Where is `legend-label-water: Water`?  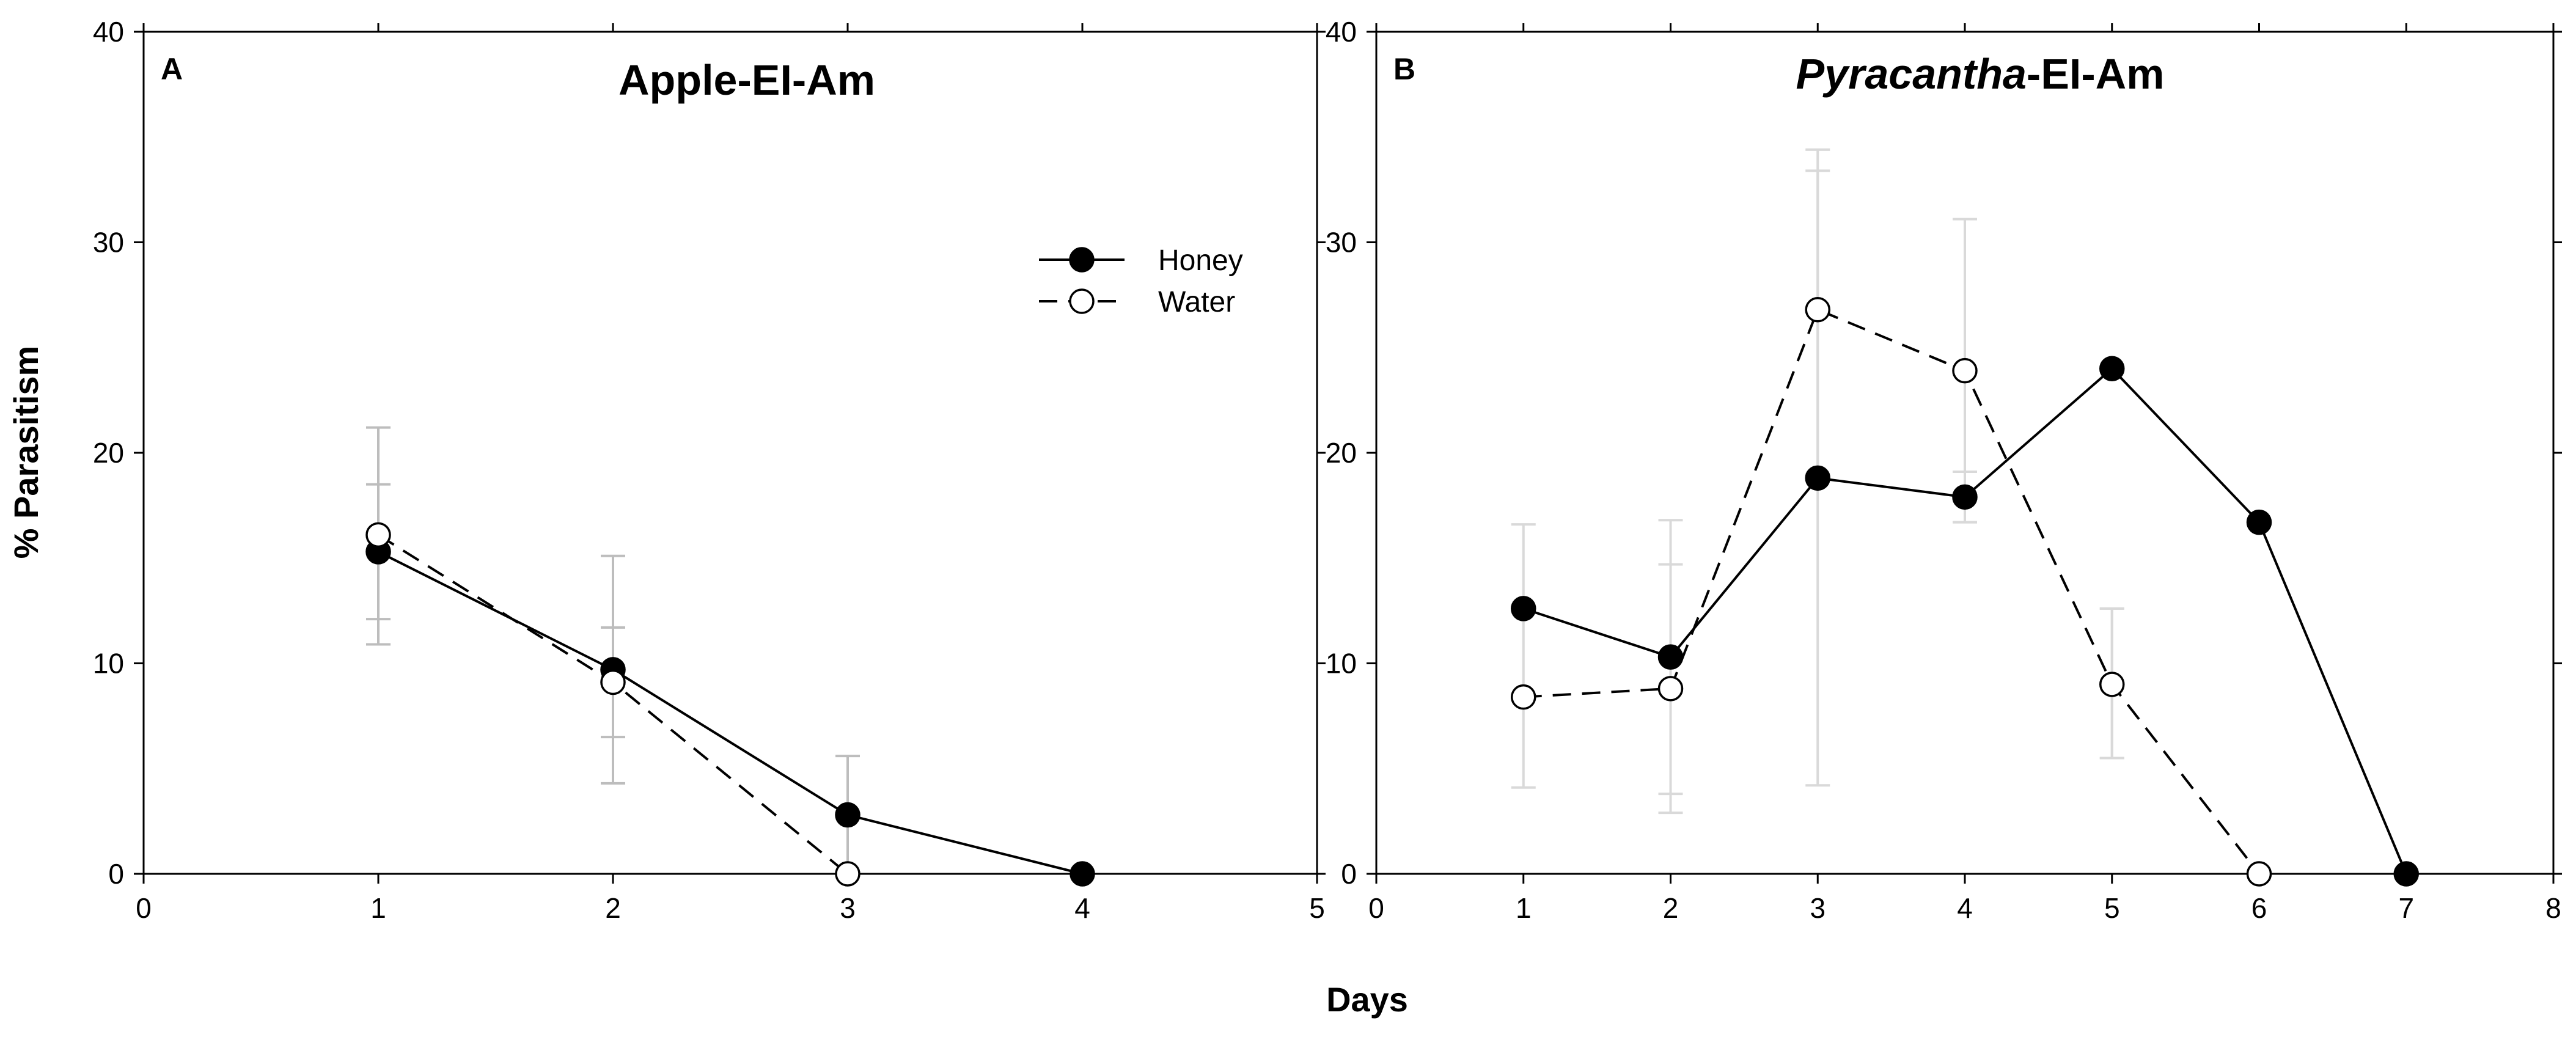
legend-label-water: Water is located at coordinates (1196, 302).